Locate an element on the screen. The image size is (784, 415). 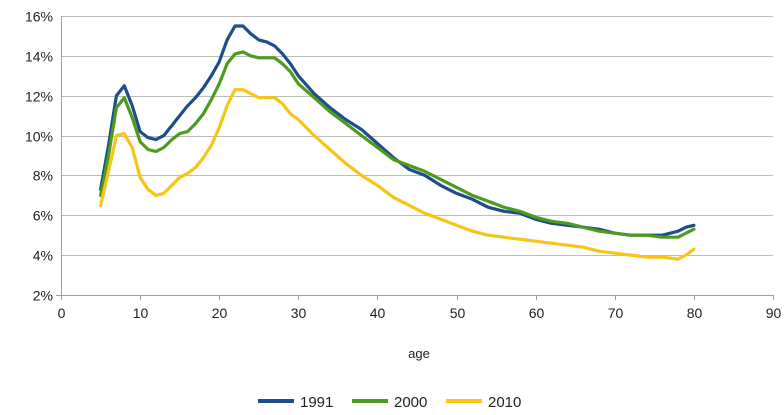
y-tick-label: 14% is located at coordinates (39, 57).